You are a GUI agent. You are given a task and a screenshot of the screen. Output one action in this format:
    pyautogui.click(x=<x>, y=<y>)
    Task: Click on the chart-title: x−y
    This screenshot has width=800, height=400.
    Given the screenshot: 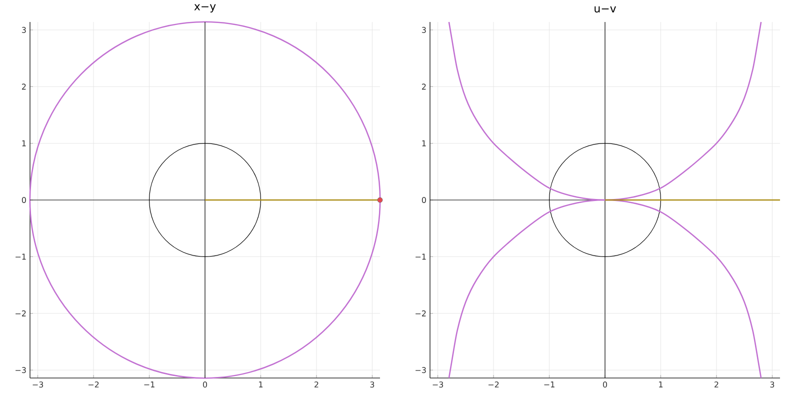 What is the action you would take?
    pyautogui.click(x=205, y=8)
    